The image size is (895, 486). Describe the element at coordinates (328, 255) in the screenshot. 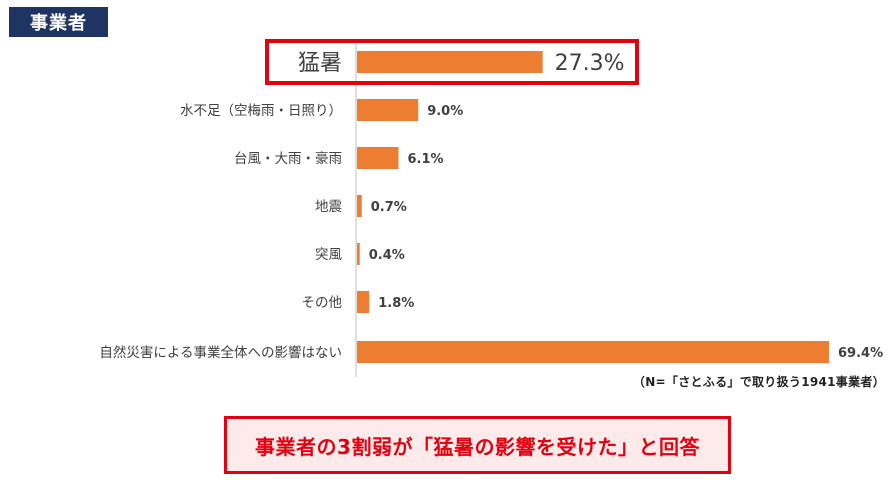

I see `category-label-4: 突風` at that location.